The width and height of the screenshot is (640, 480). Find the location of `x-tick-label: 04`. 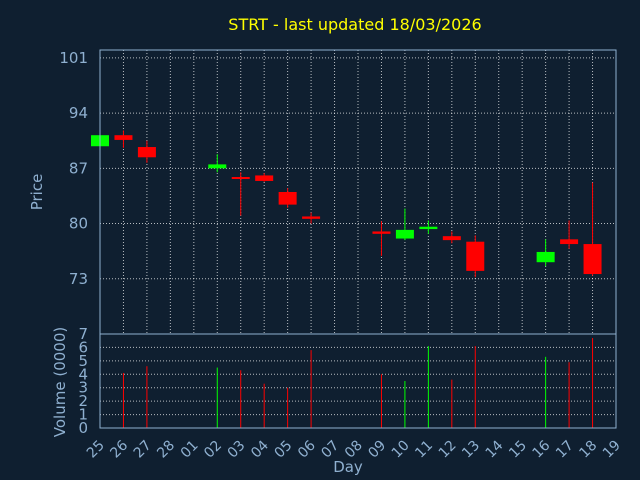

x-tick-label: 04 is located at coordinates (260, 449).